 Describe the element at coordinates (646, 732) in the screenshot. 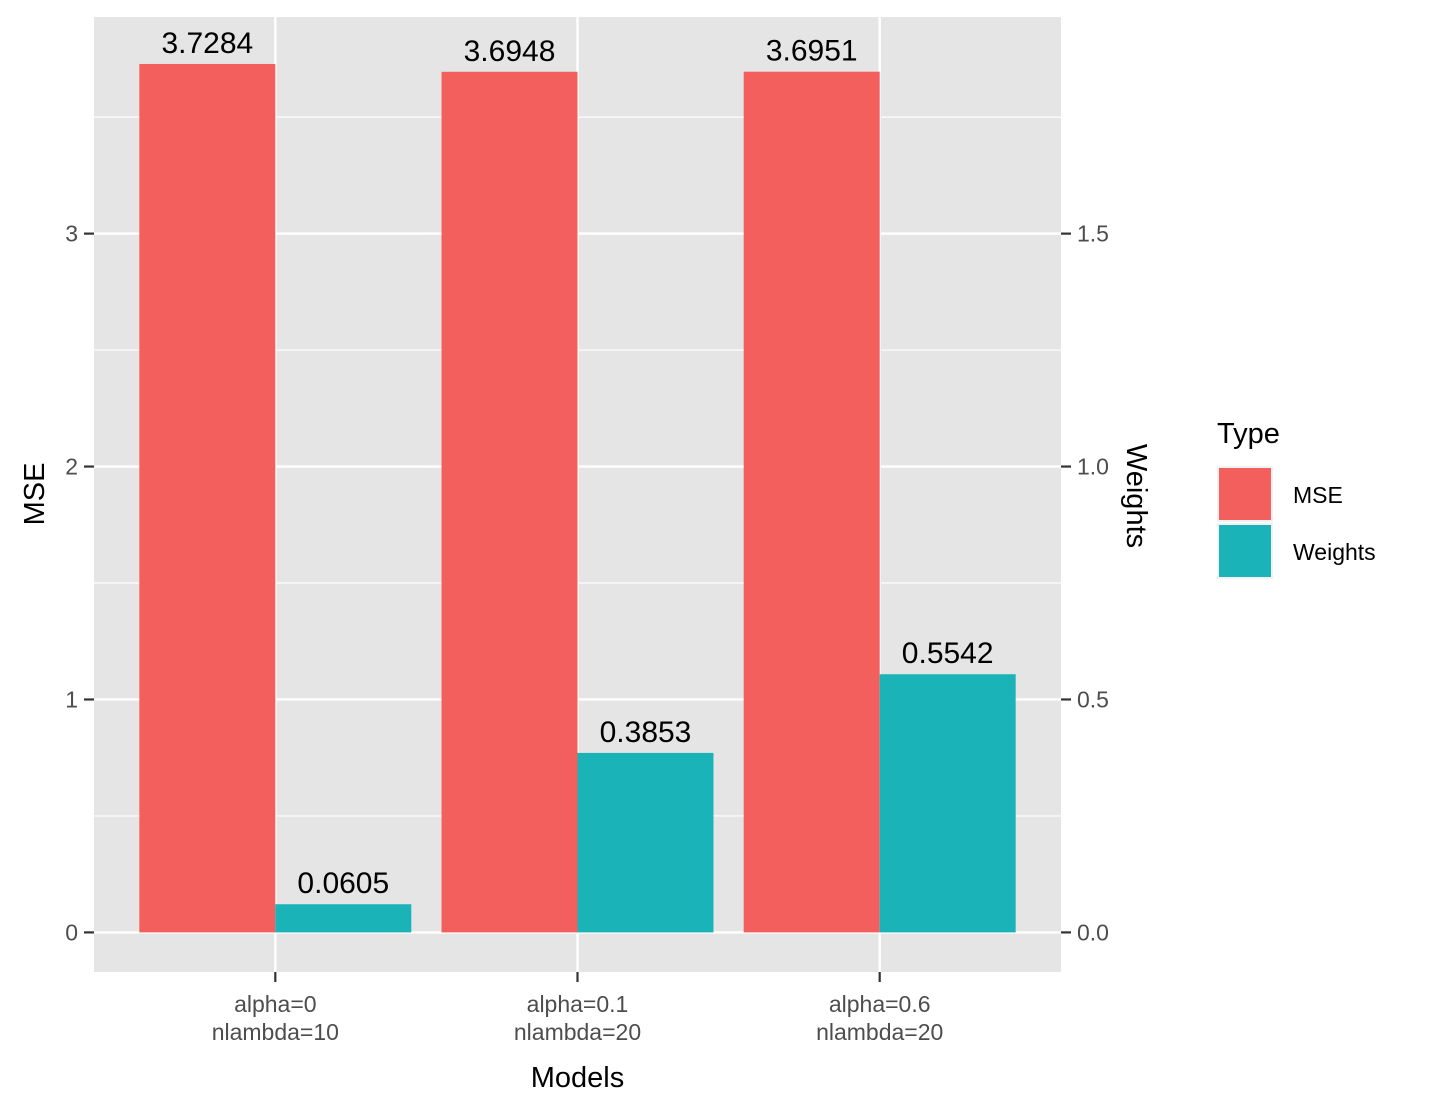

I see `bar-label: 0.3853` at that location.